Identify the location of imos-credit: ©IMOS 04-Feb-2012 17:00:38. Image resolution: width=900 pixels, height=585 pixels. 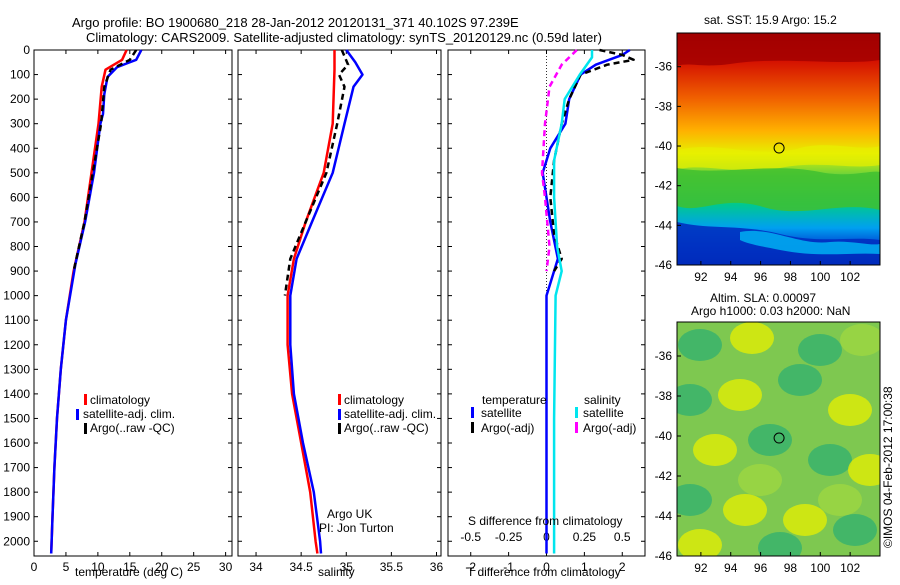
(888, 467).